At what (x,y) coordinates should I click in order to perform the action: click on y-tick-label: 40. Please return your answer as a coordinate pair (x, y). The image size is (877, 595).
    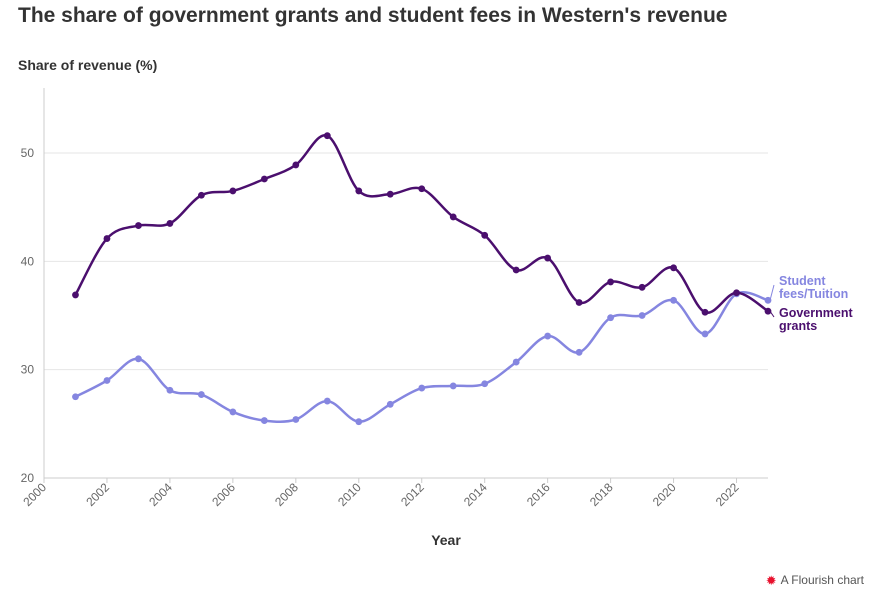
    Looking at the image, I should click on (28, 261).